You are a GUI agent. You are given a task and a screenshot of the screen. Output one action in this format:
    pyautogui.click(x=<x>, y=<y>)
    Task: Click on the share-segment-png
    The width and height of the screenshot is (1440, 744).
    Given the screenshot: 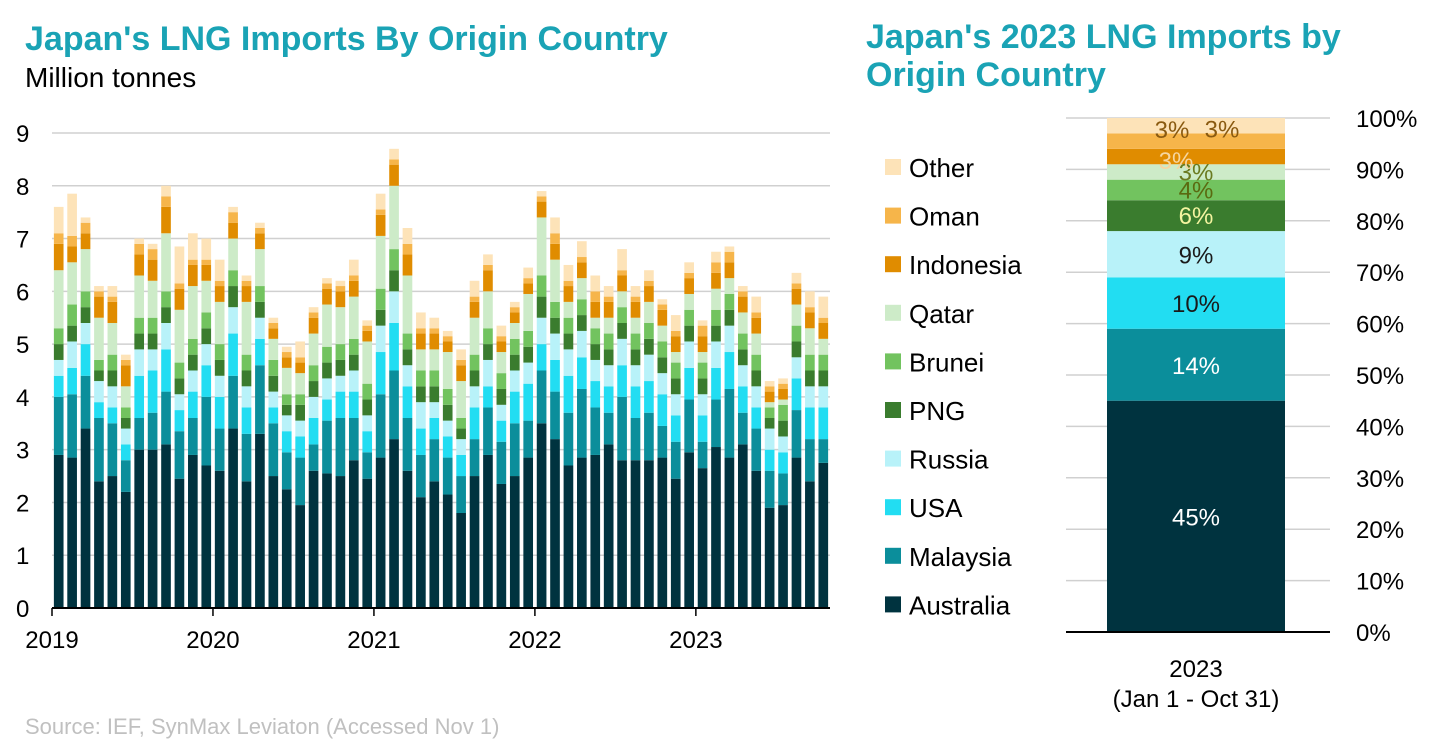 What is the action you would take?
    pyautogui.click(x=1196, y=216)
    